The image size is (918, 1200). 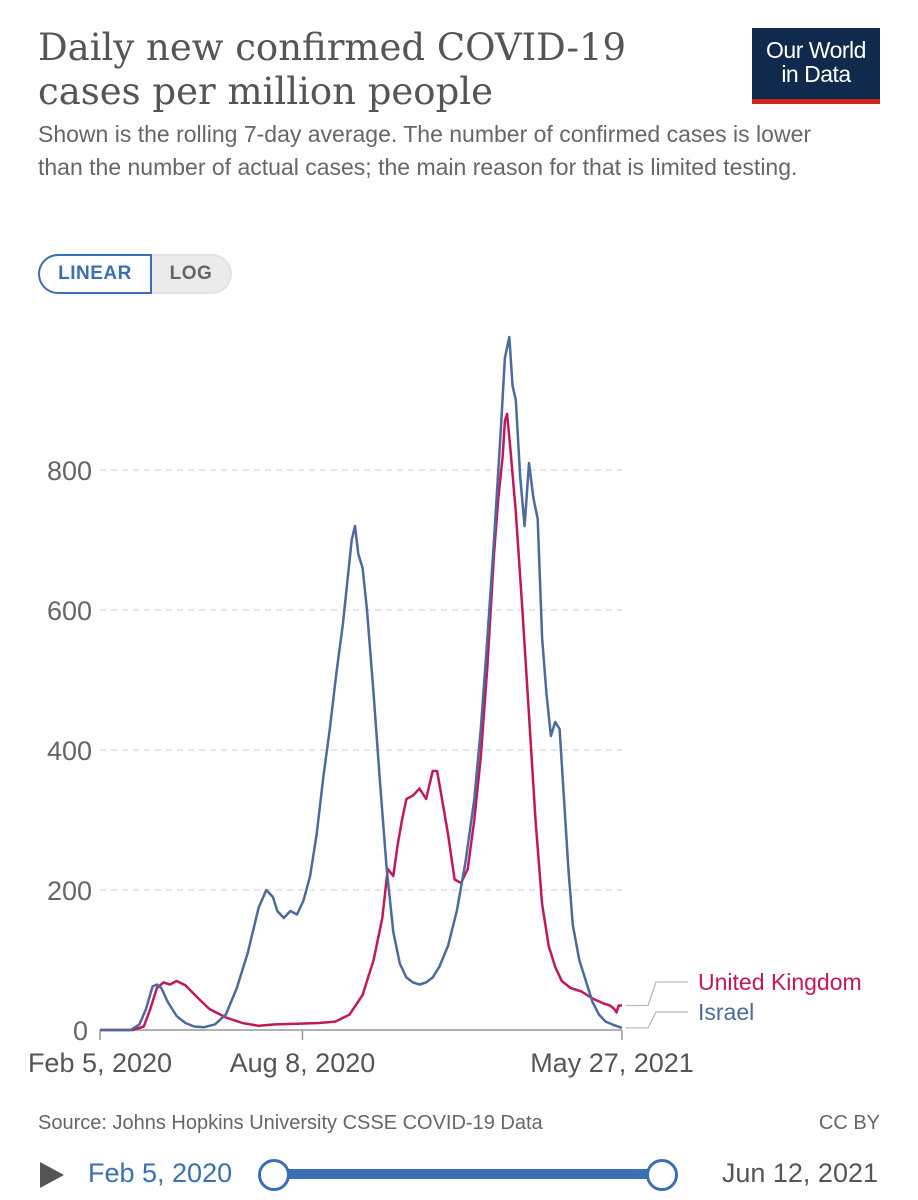 What do you see at coordinates (95, 274) in the screenshot?
I see `linear-scale-button: LINEAR` at bounding box center [95, 274].